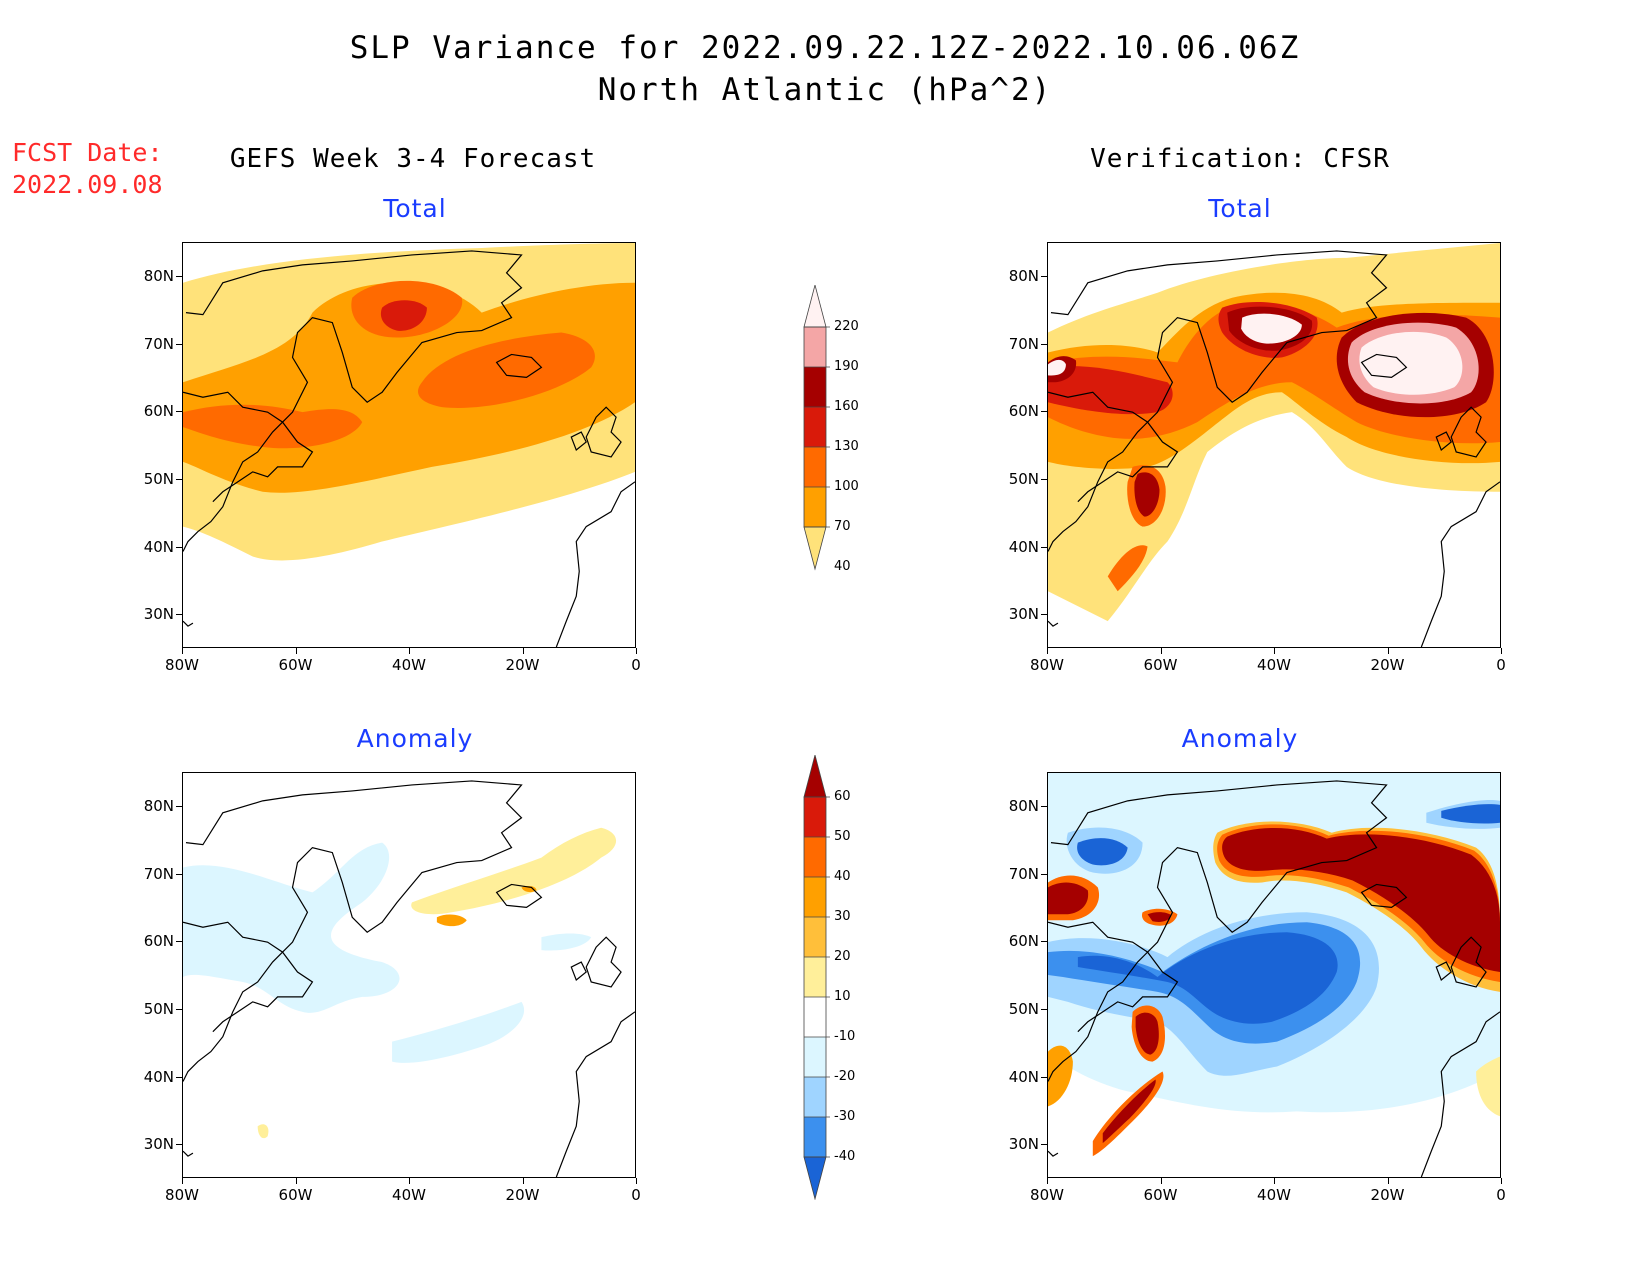  What do you see at coordinates (825, 90) in the screenshot?
I see `figure-title-line2: North Atlantic (hPa^2)` at bounding box center [825, 90].